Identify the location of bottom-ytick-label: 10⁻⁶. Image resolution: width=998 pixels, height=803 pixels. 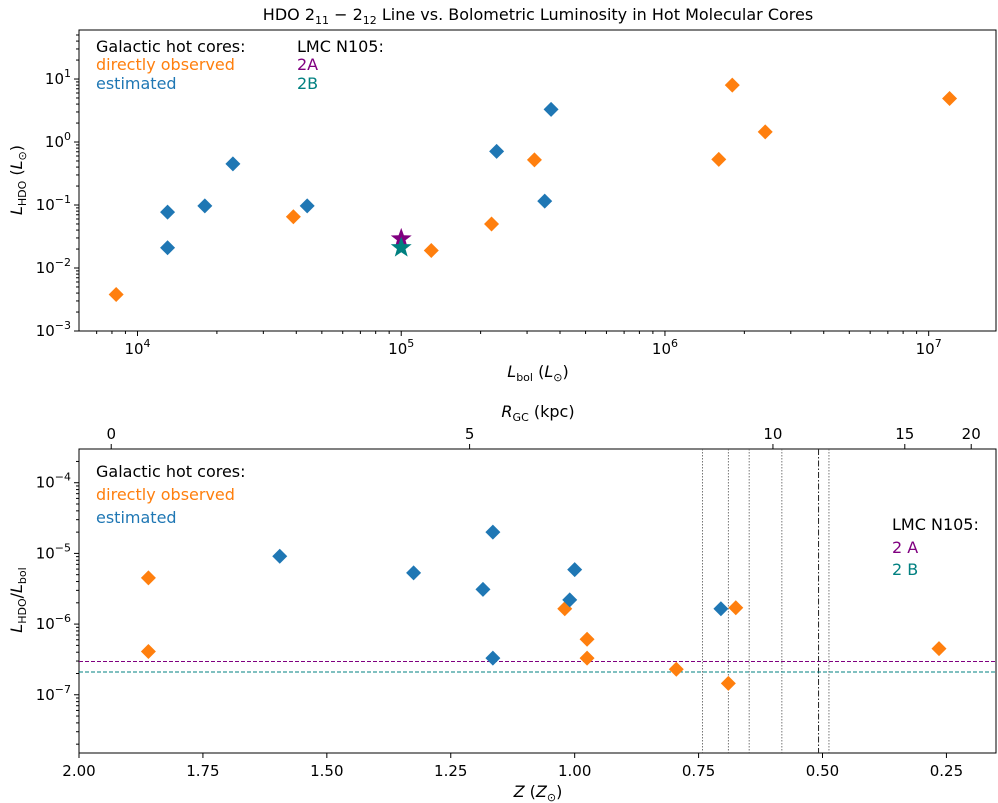
(53, 622).